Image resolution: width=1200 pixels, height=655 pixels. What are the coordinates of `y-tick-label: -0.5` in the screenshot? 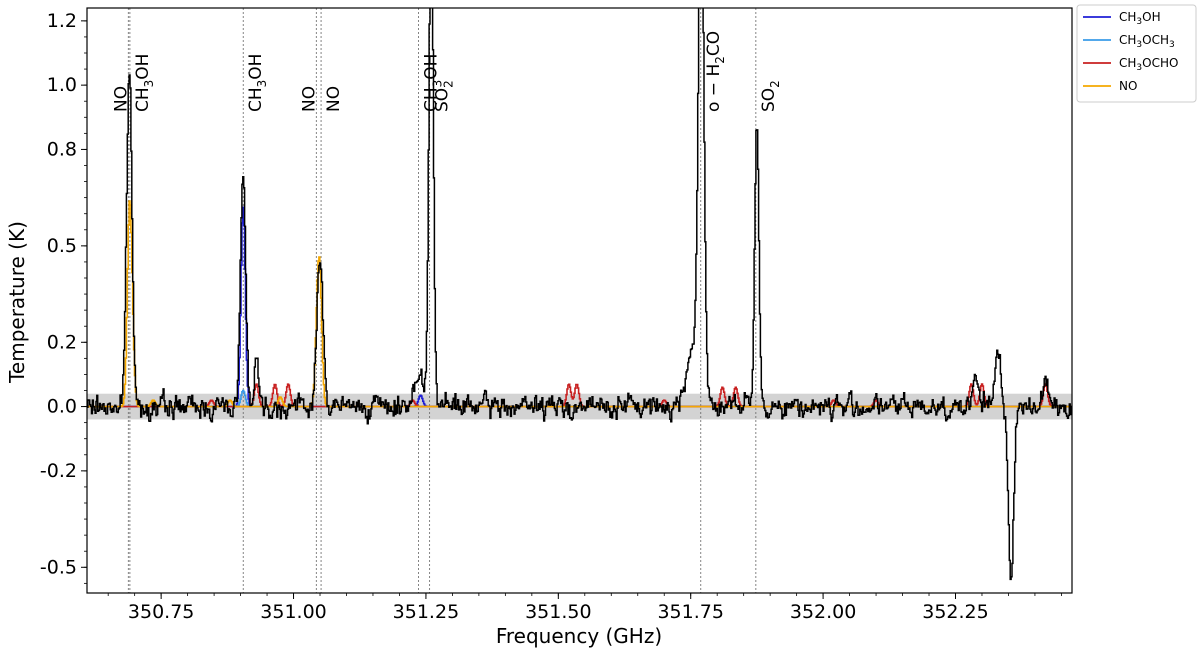 It's located at (58, 567).